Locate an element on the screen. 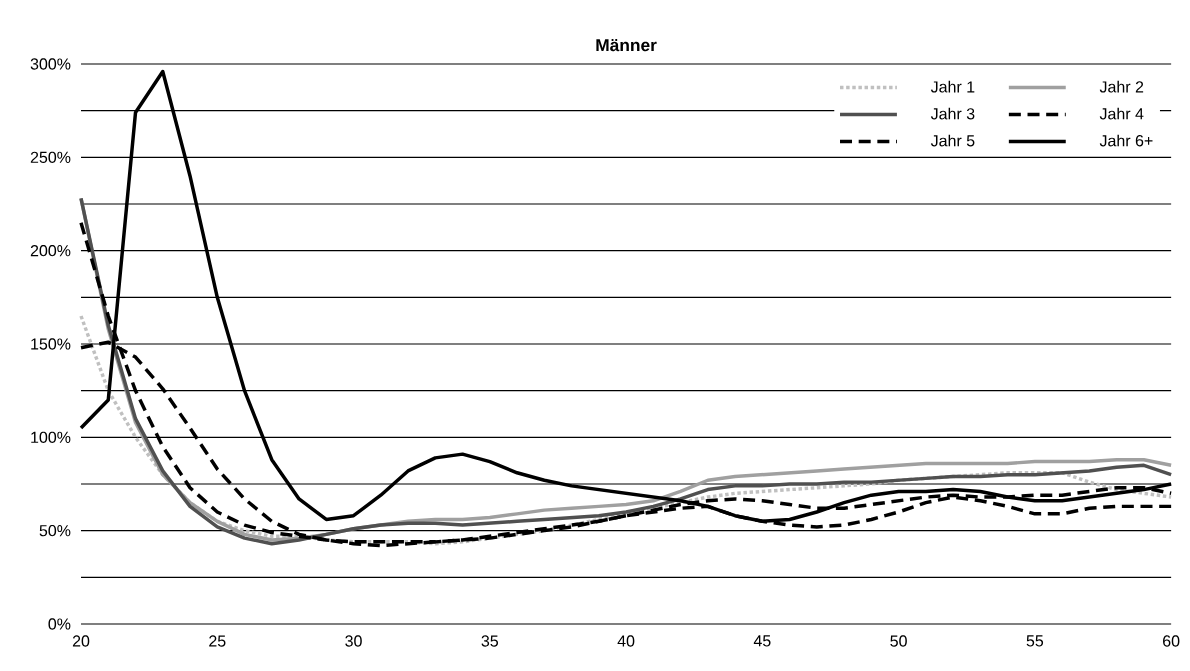 The height and width of the screenshot is (671, 1190). x-tick-label: 55 is located at coordinates (1035, 641).